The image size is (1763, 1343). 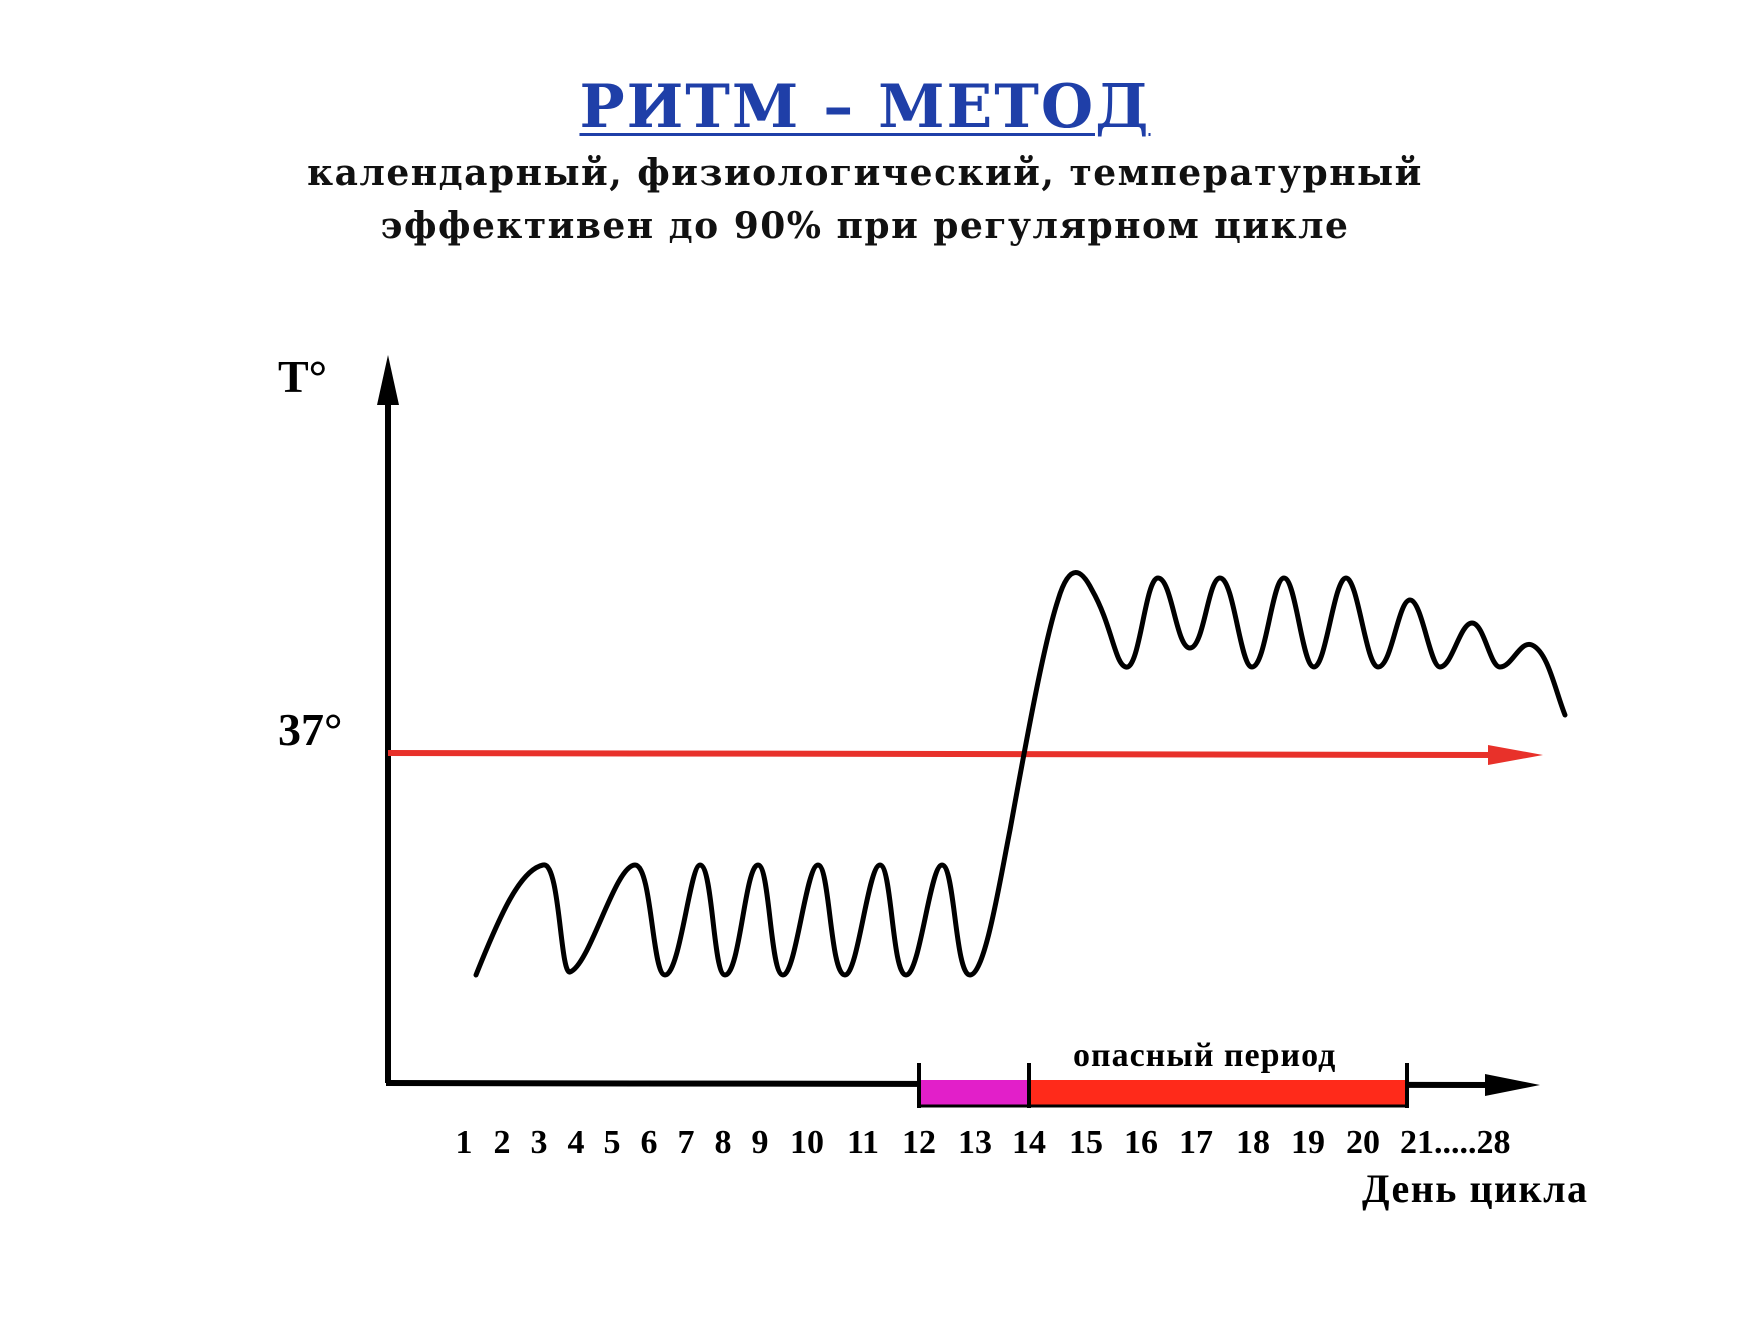 I want to click on x-tick-label: 10, so click(x=807, y=1142).